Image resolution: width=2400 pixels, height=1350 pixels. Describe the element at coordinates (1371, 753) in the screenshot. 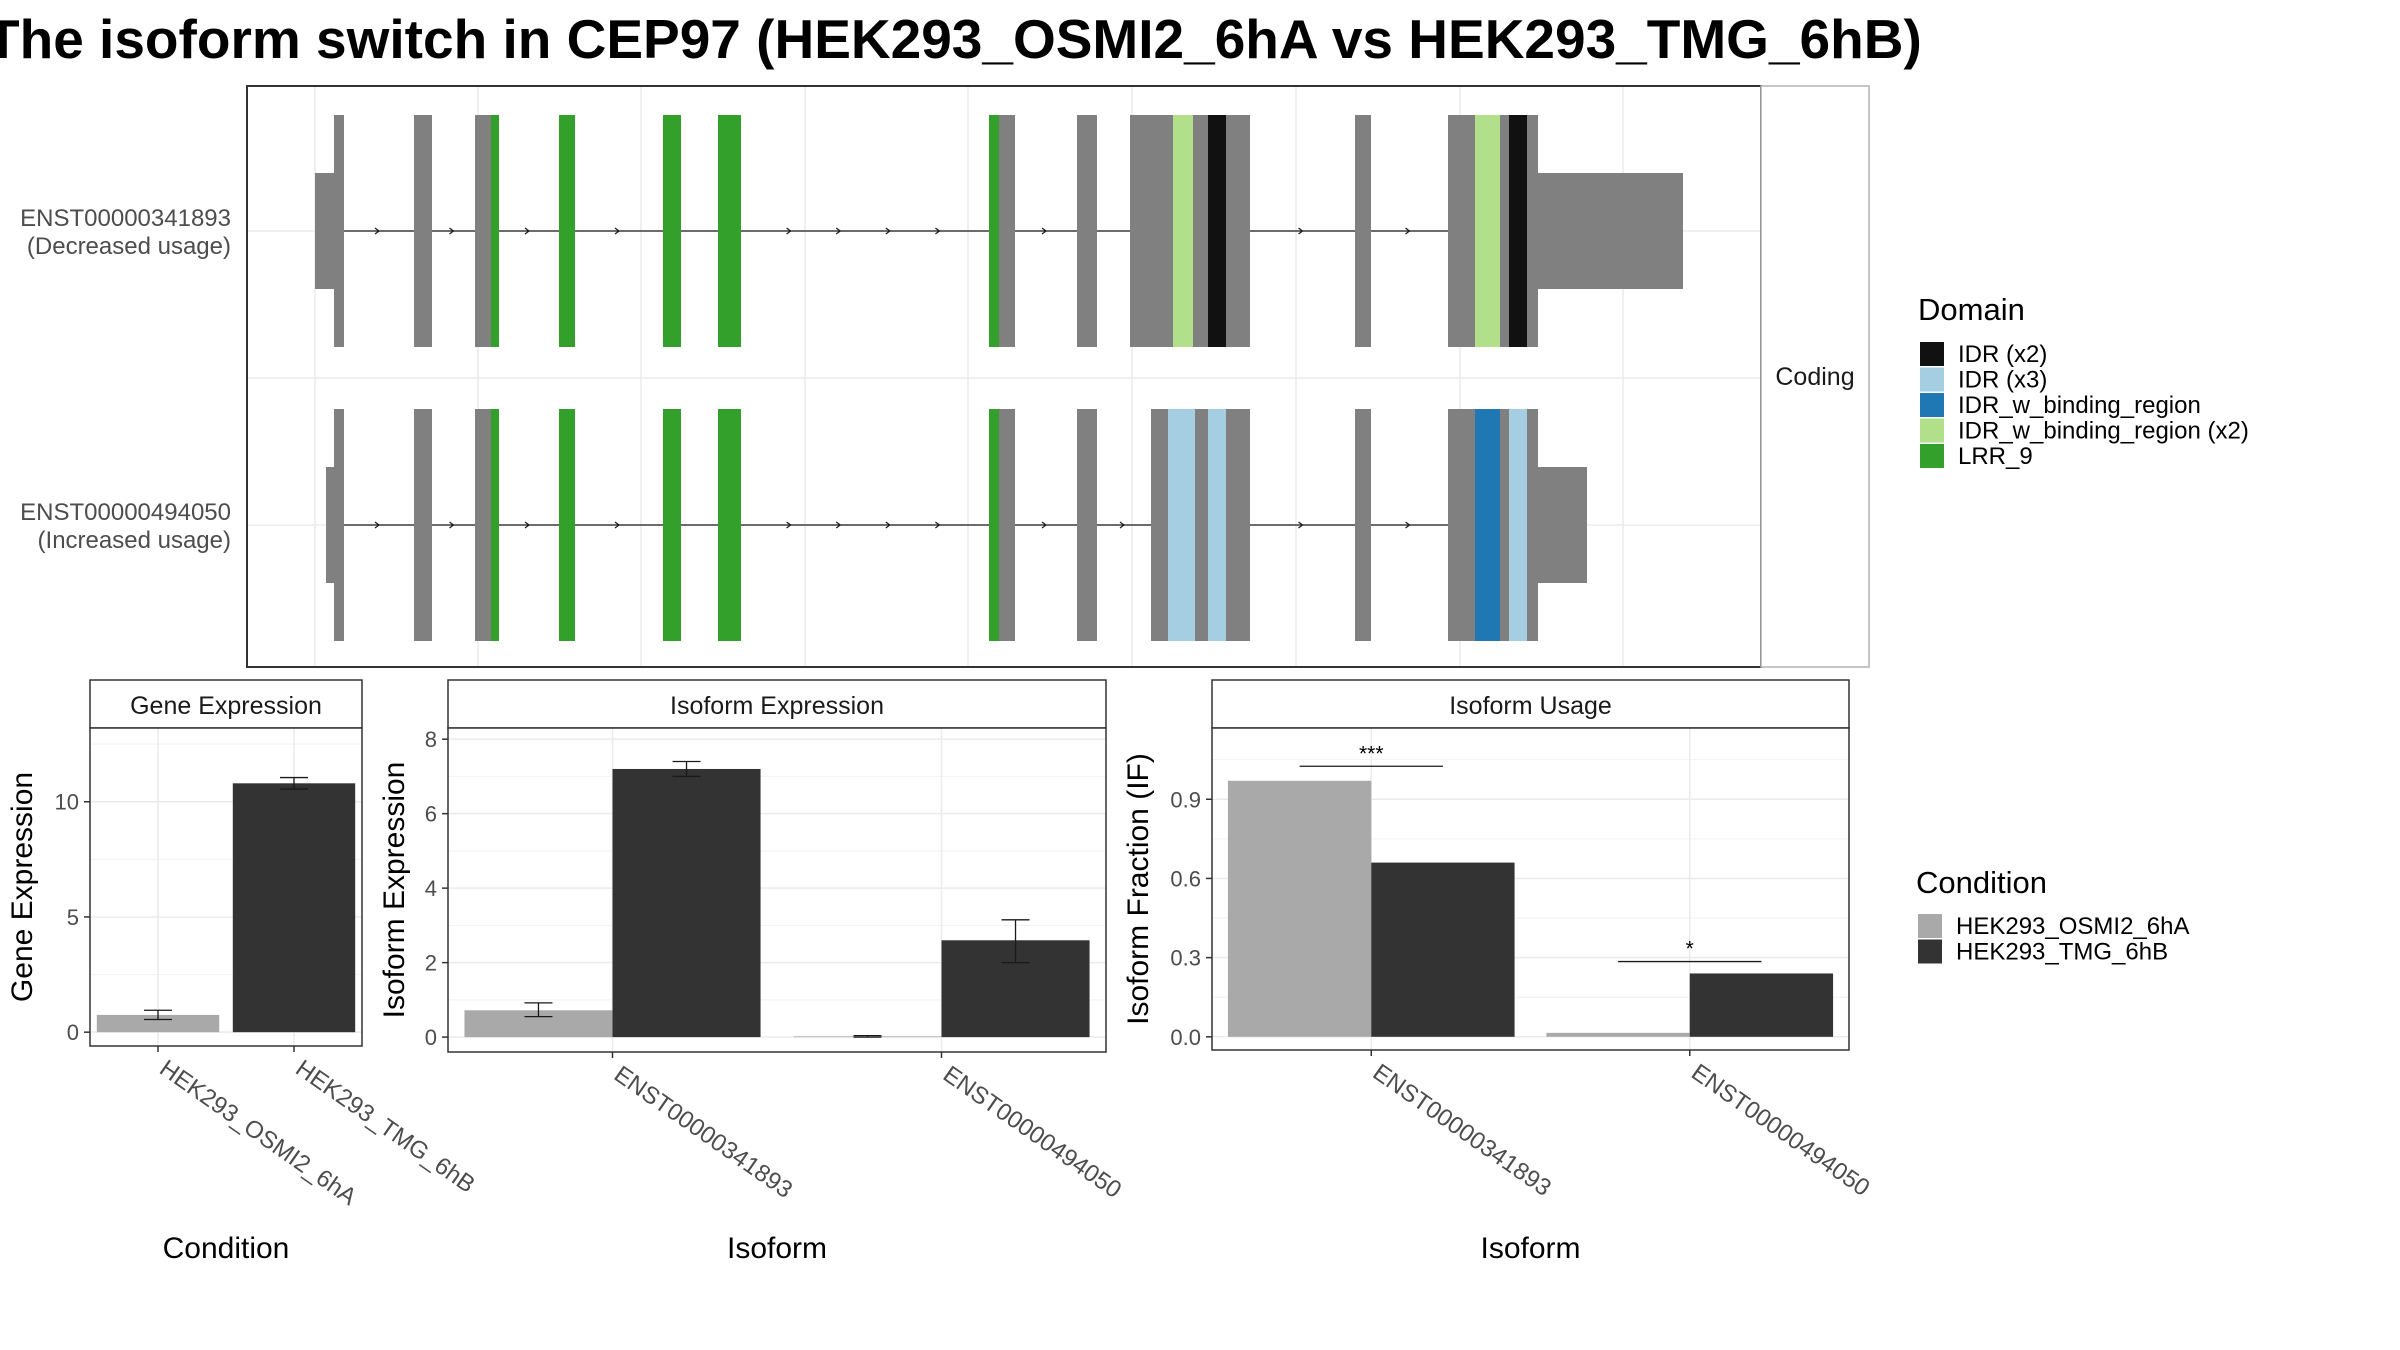

I see `significance-label: ***` at that location.